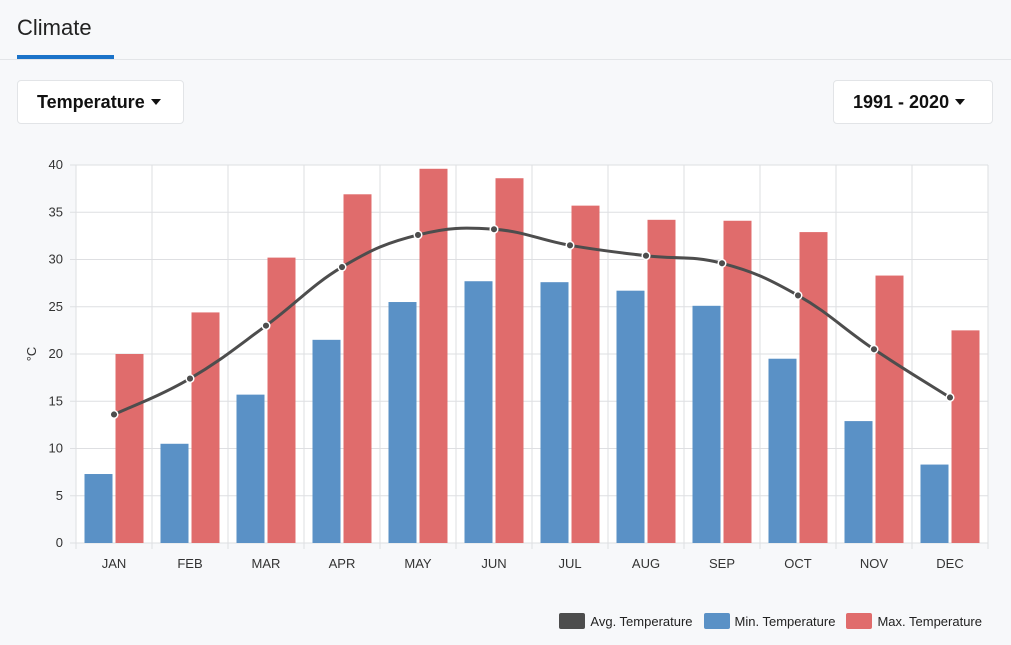 The image size is (1011, 645). I want to click on y-tick-label: 25, so click(56, 306).